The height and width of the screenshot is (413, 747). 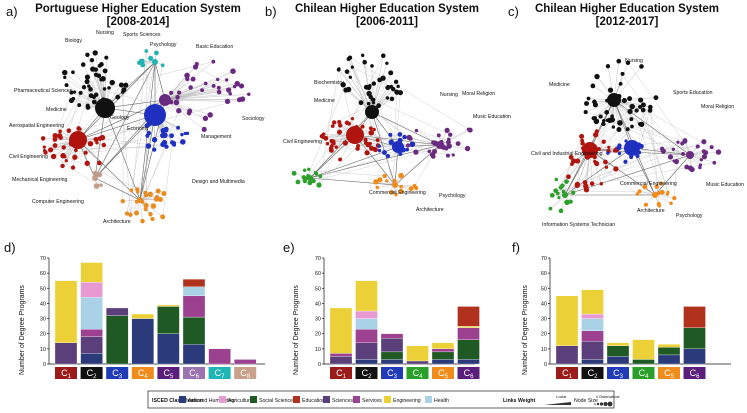 I want to click on chart-e-ylabel: Number of Degree Programs, so click(x=296, y=330).